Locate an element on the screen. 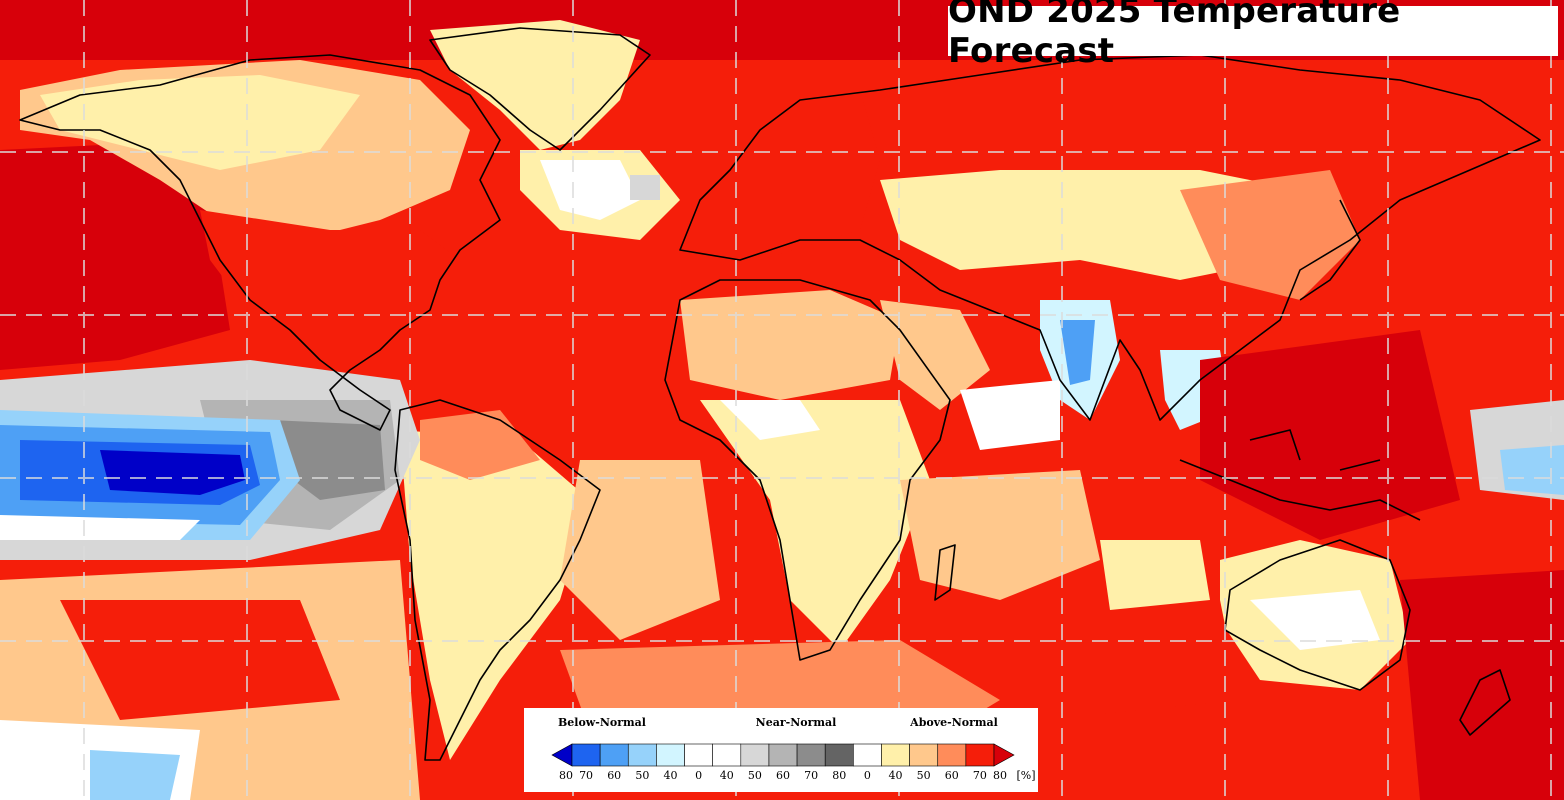 This screenshot has height=800, width=1564. legend-tick-below-70: 70 is located at coordinates (586, 775).